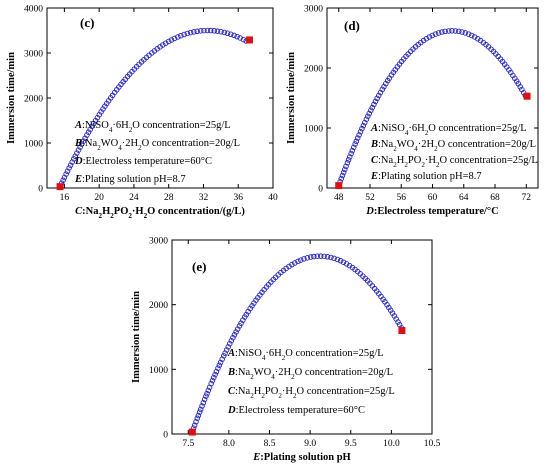  Describe the element at coordinates (238, 198) in the screenshot. I see `x-tick-label: 36` at that location.